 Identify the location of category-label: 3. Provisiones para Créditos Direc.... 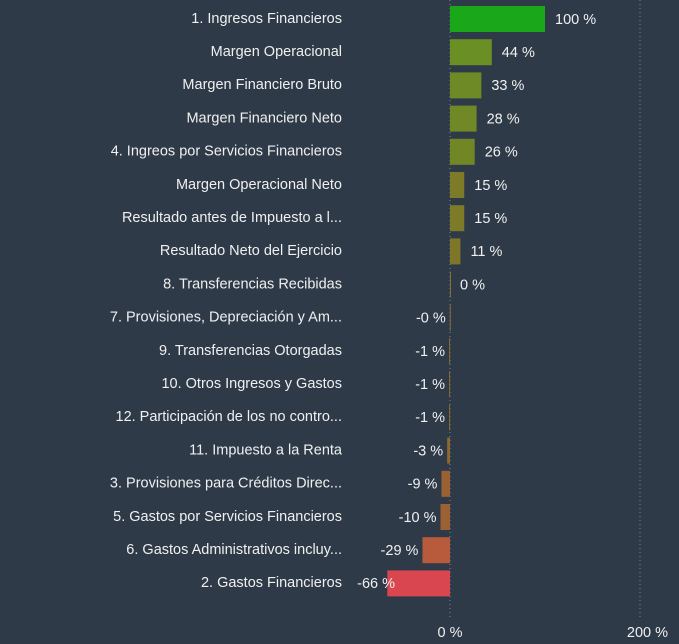
(226, 484).